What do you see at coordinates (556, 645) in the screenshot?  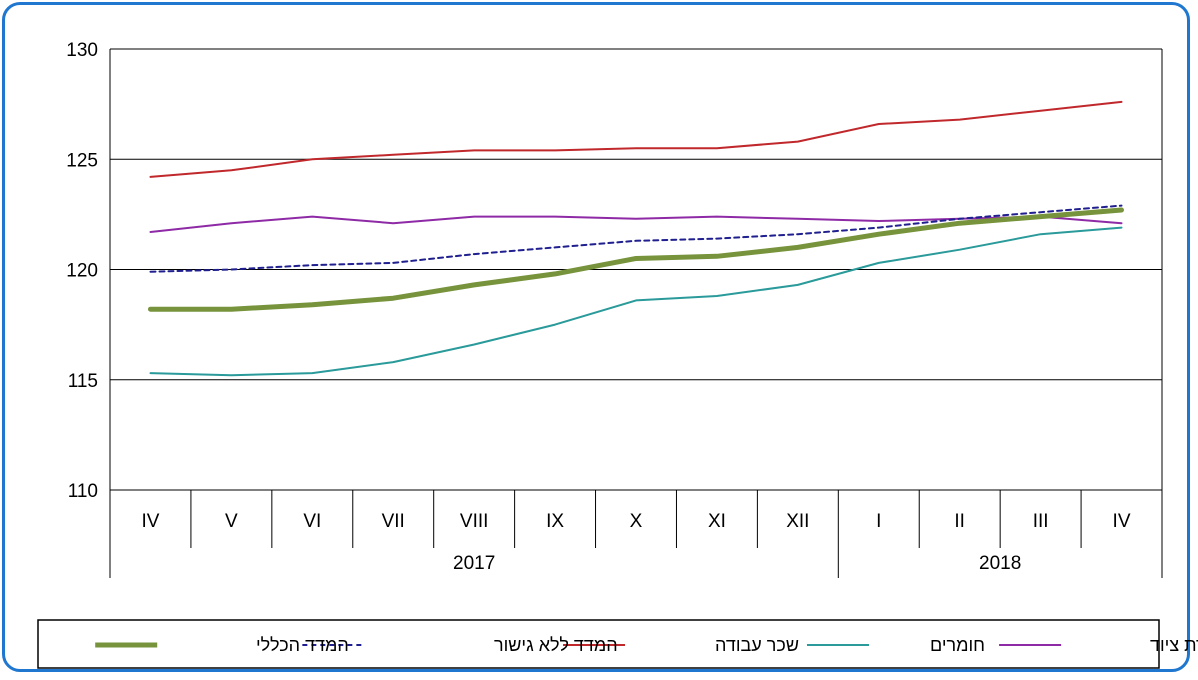 I see `legend-label: המדד ללא גישור` at bounding box center [556, 645].